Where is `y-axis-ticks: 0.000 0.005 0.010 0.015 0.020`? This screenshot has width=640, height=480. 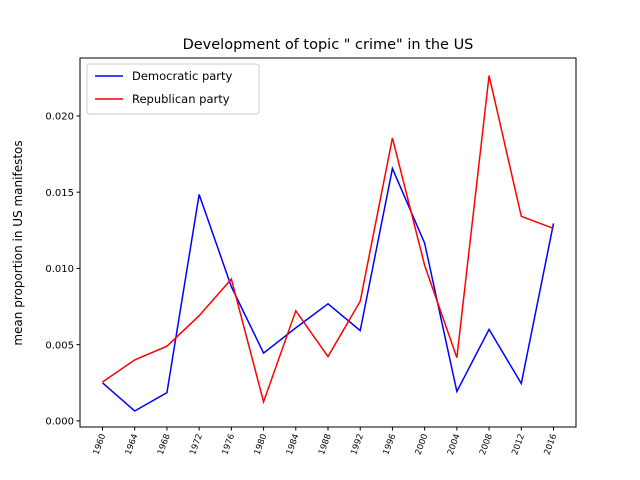 y-axis-ticks: 0.000 0.005 0.010 0.015 0.020 is located at coordinates (62, 270).